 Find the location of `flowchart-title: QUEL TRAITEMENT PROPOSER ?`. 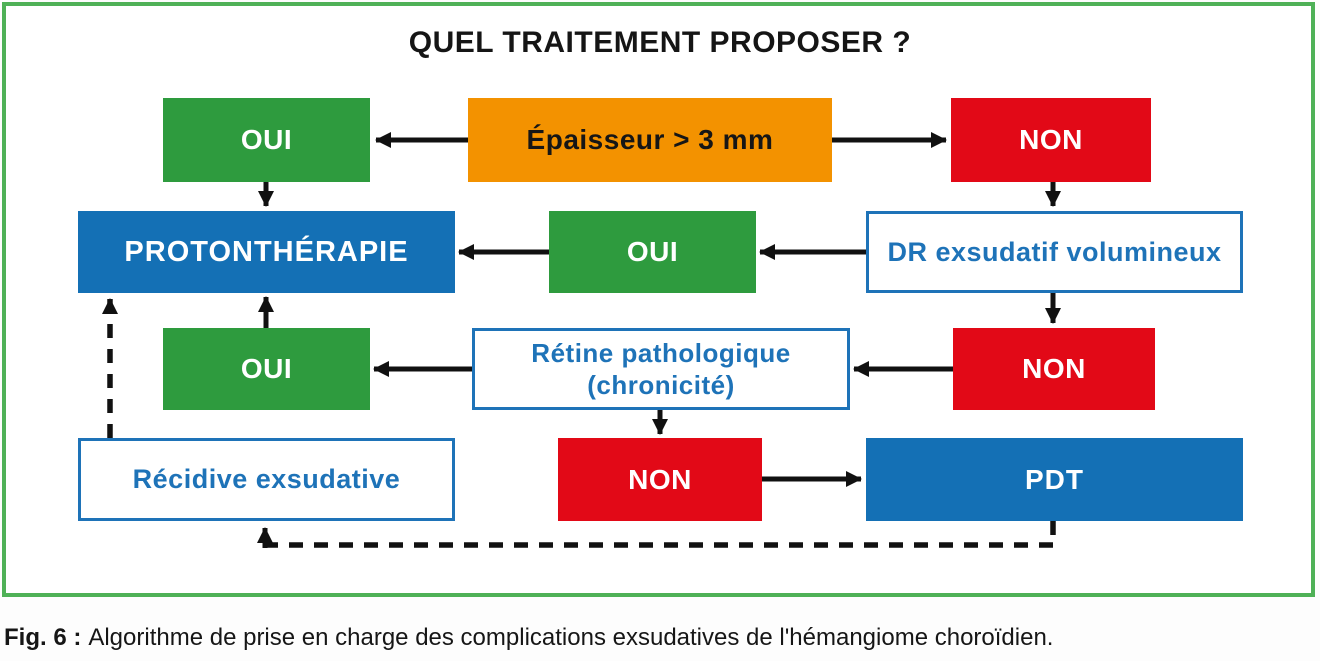

flowchart-title: QUEL TRAITEMENT PROPOSER ? is located at coordinates (660, 42).